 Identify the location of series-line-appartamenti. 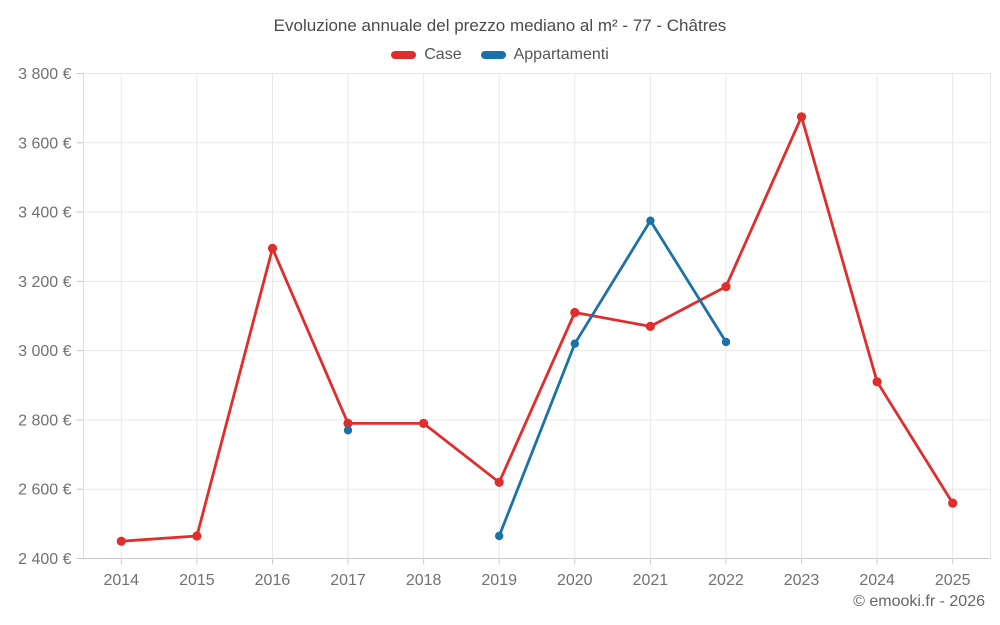
(612, 378).